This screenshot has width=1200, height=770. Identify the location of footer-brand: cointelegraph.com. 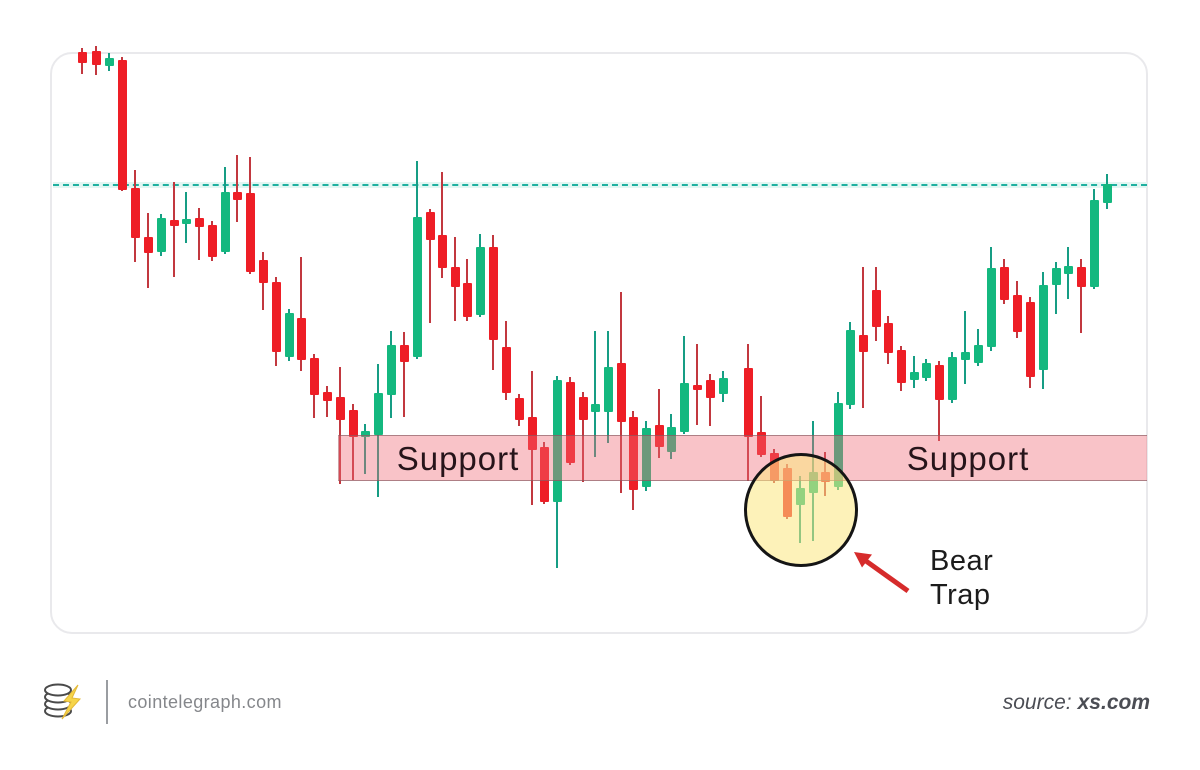
(161, 702).